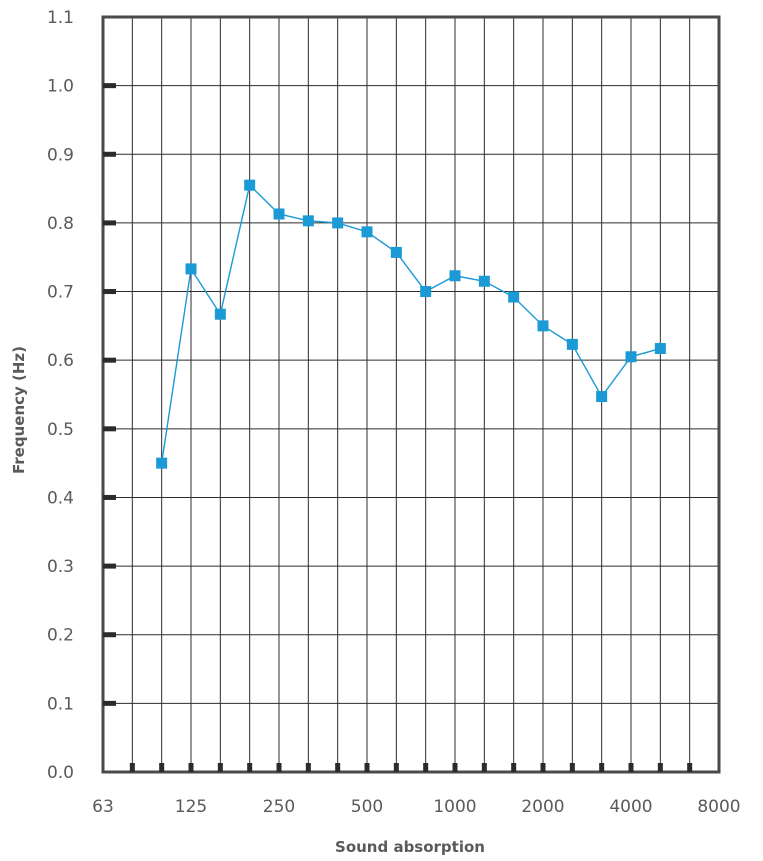 This screenshot has width=763, height=861. Describe the element at coordinates (19, 410) in the screenshot. I see `y-axis-title: Frequency (Hz)` at that location.